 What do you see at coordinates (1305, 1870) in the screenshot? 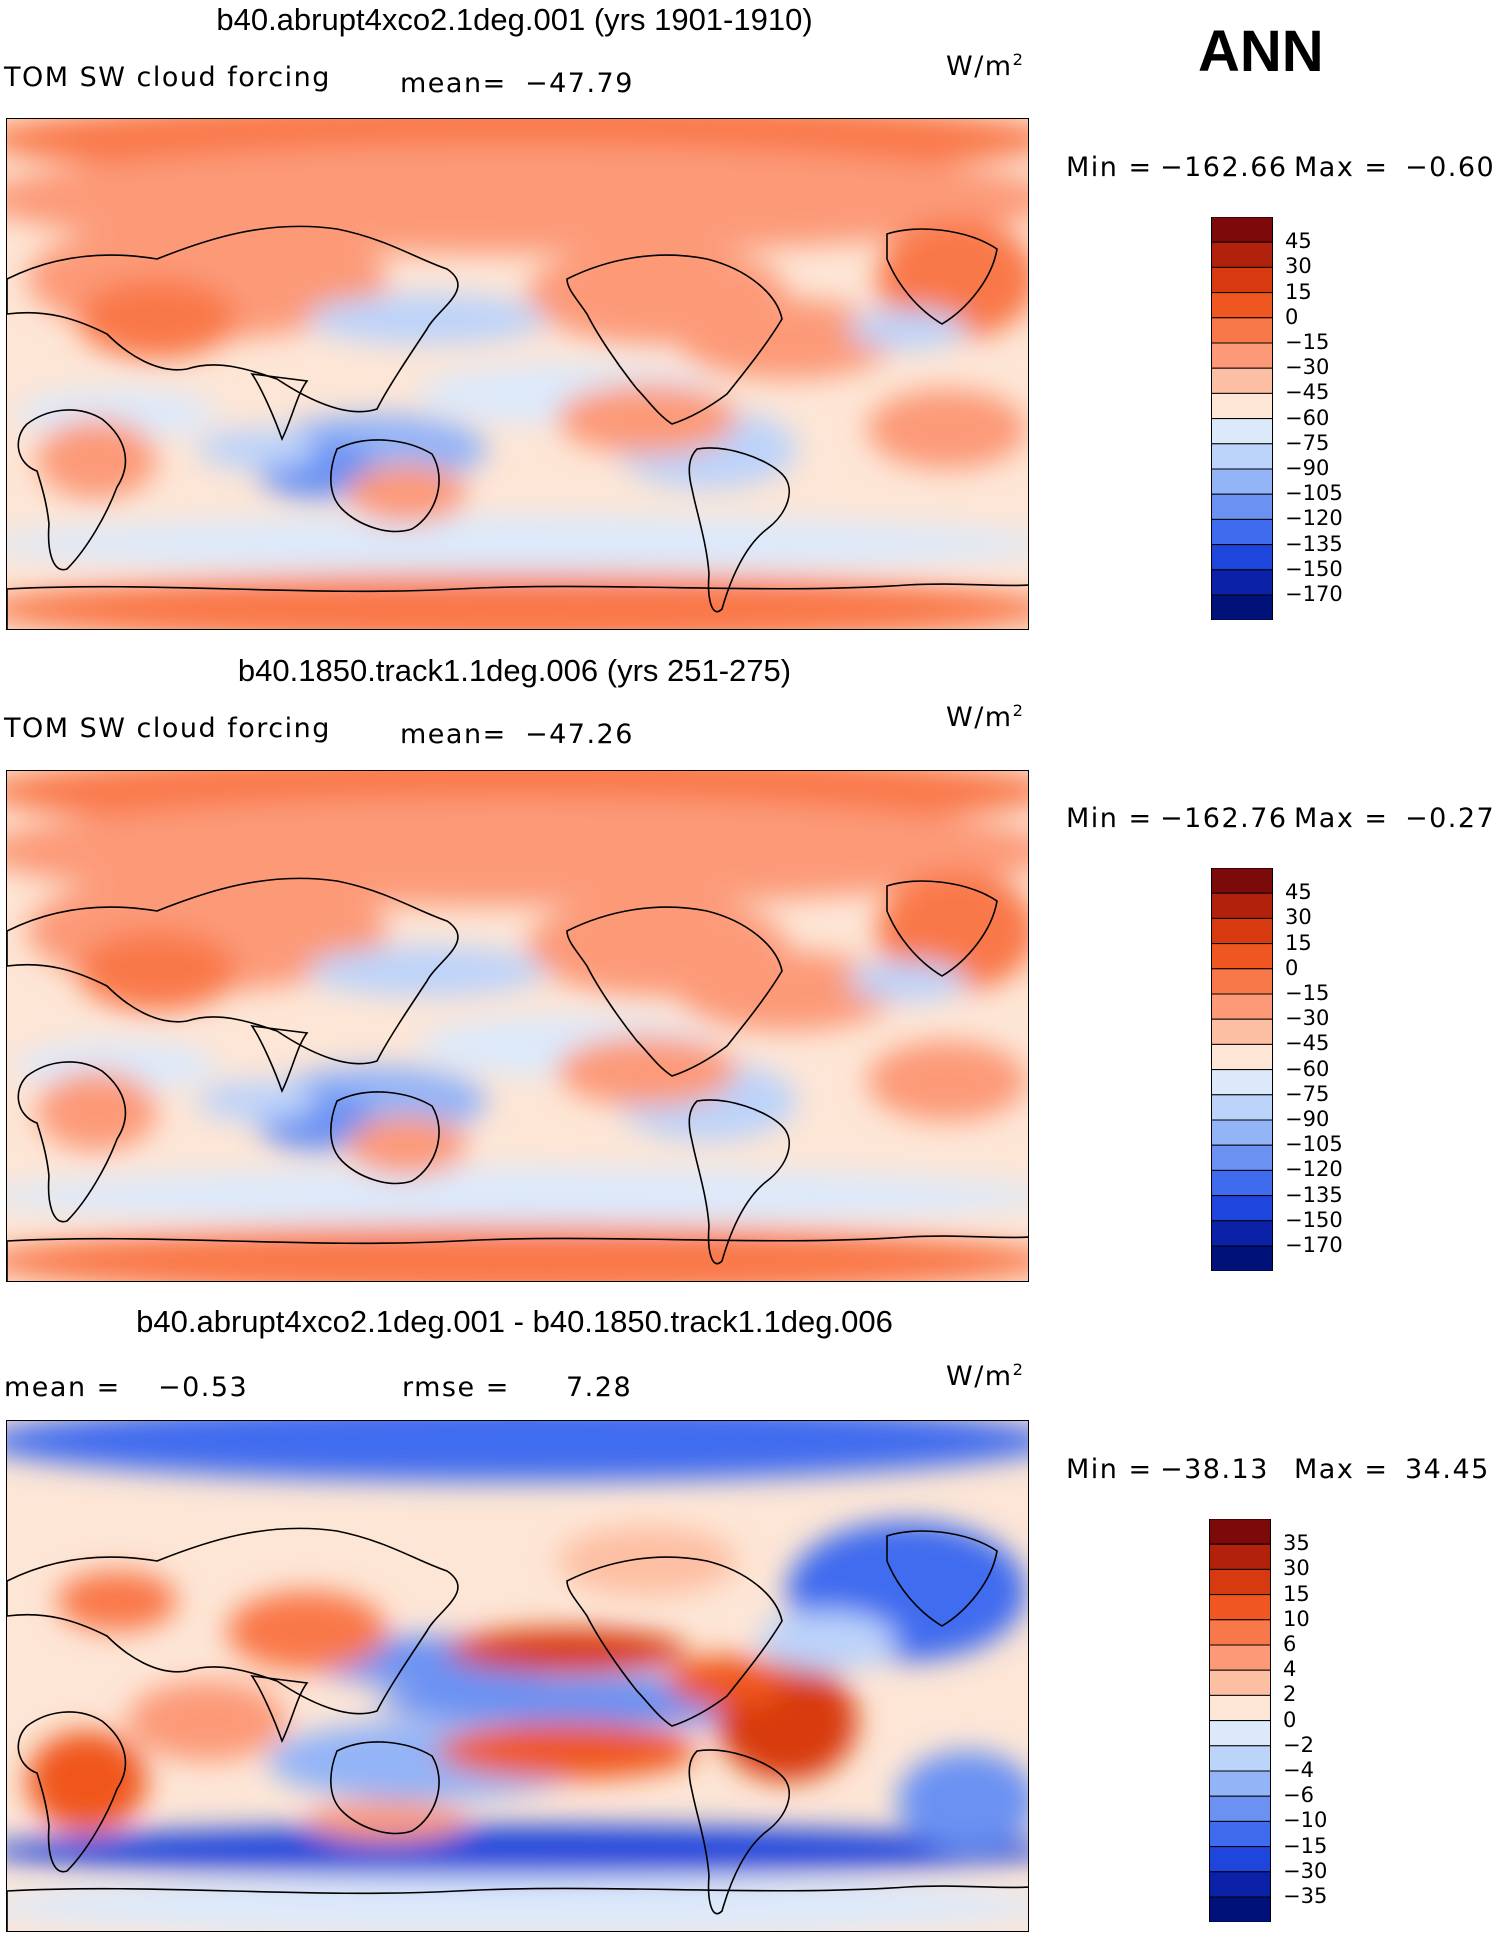
I see `colorbar-tick-label: −30` at bounding box center [1305, 1870].